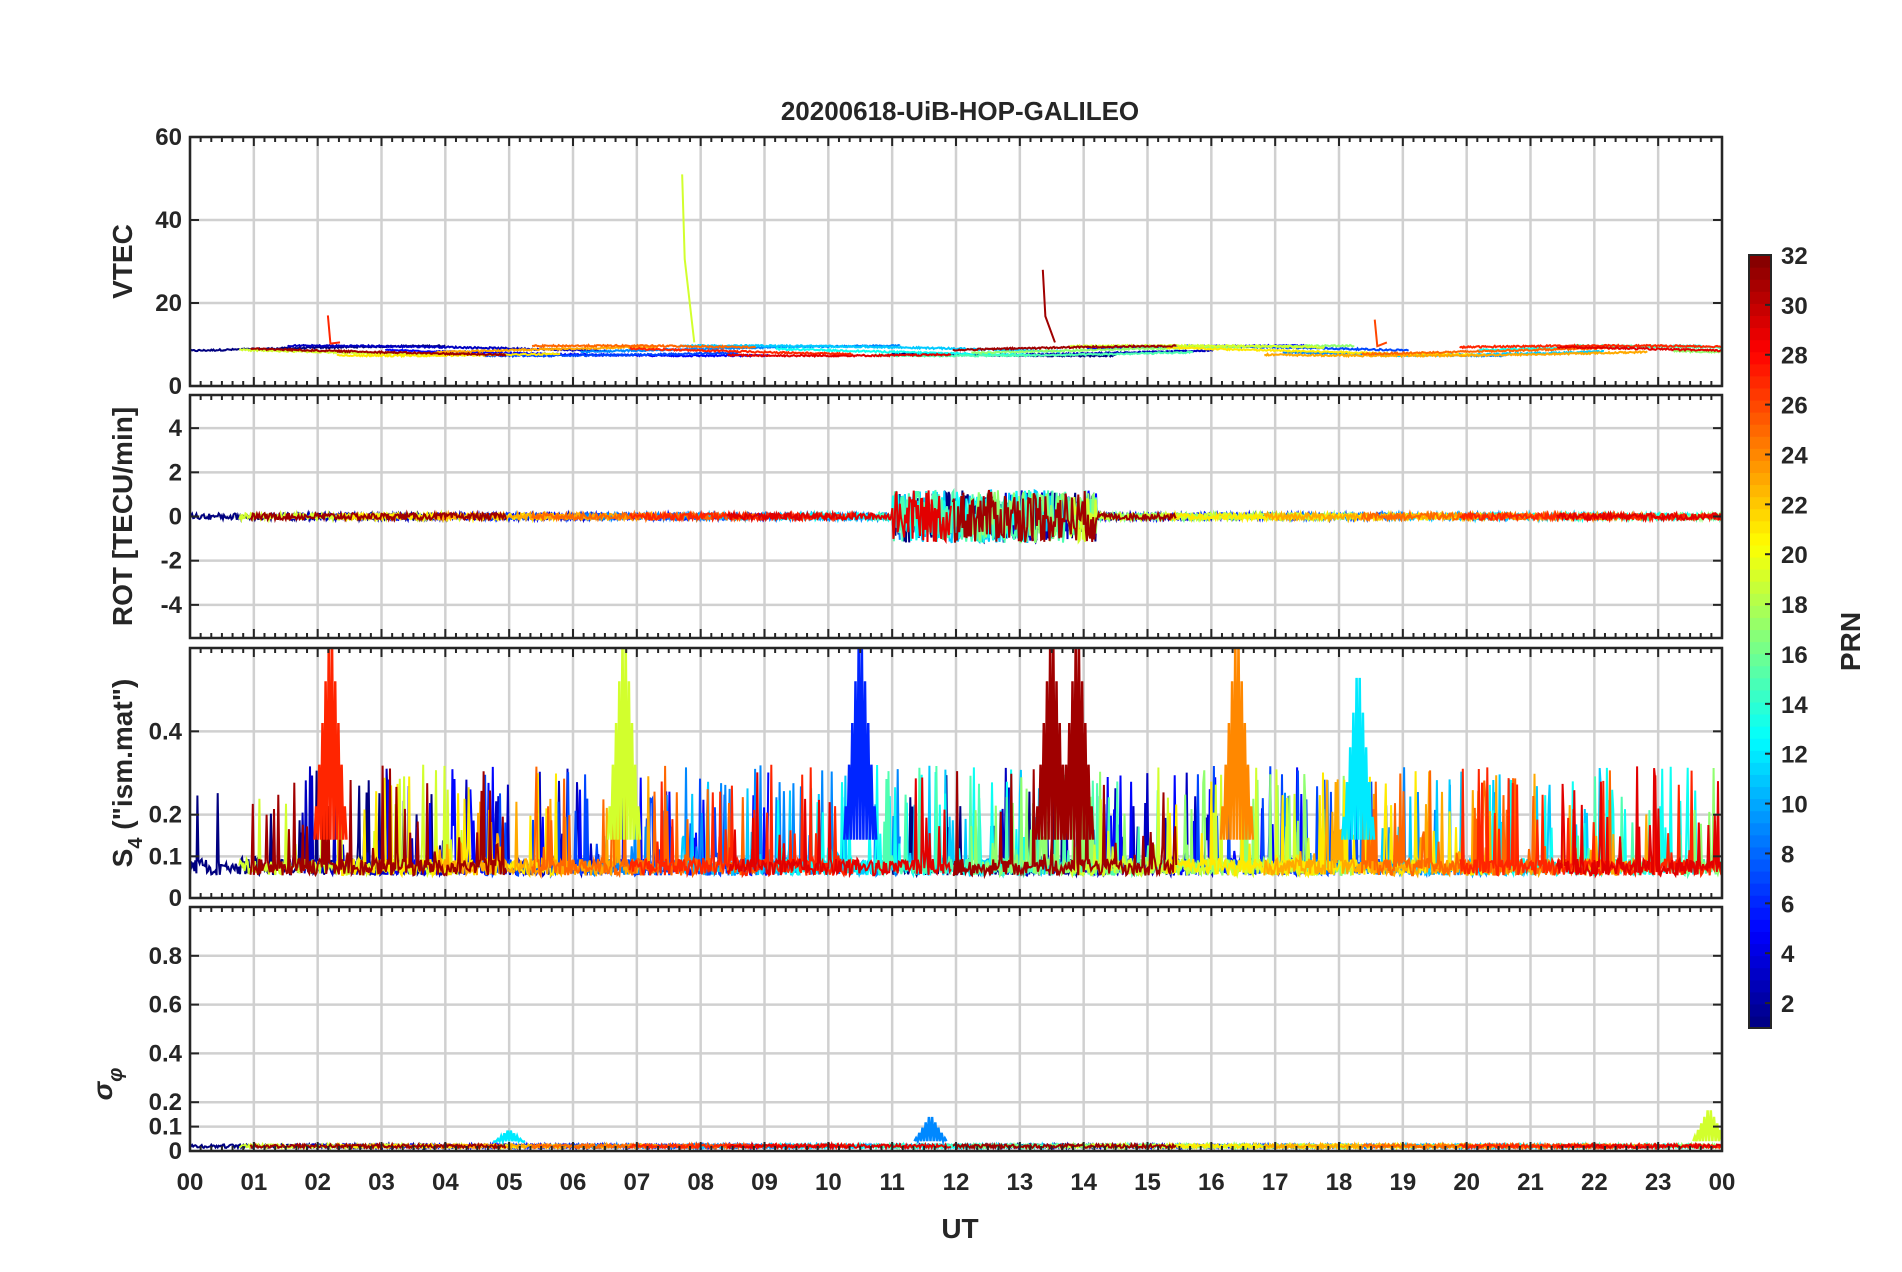 The image size is (1902, 1272). What do you see at coordinates (1794, 555) in the screenshot?
I see `colorbar-tick-label: 20` at bounding box center [1794, 555].